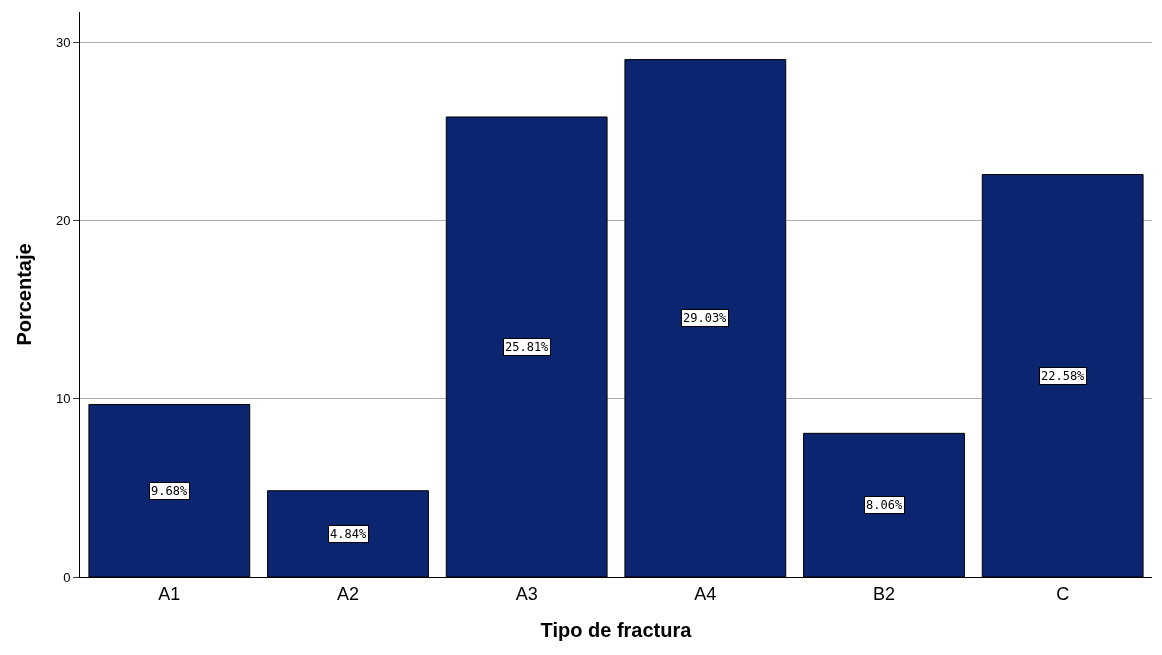  What do you see at coordinates (1063, 593) in the screenshot?
I see `x-tick-label: C` at bounding box center [1063, 593].